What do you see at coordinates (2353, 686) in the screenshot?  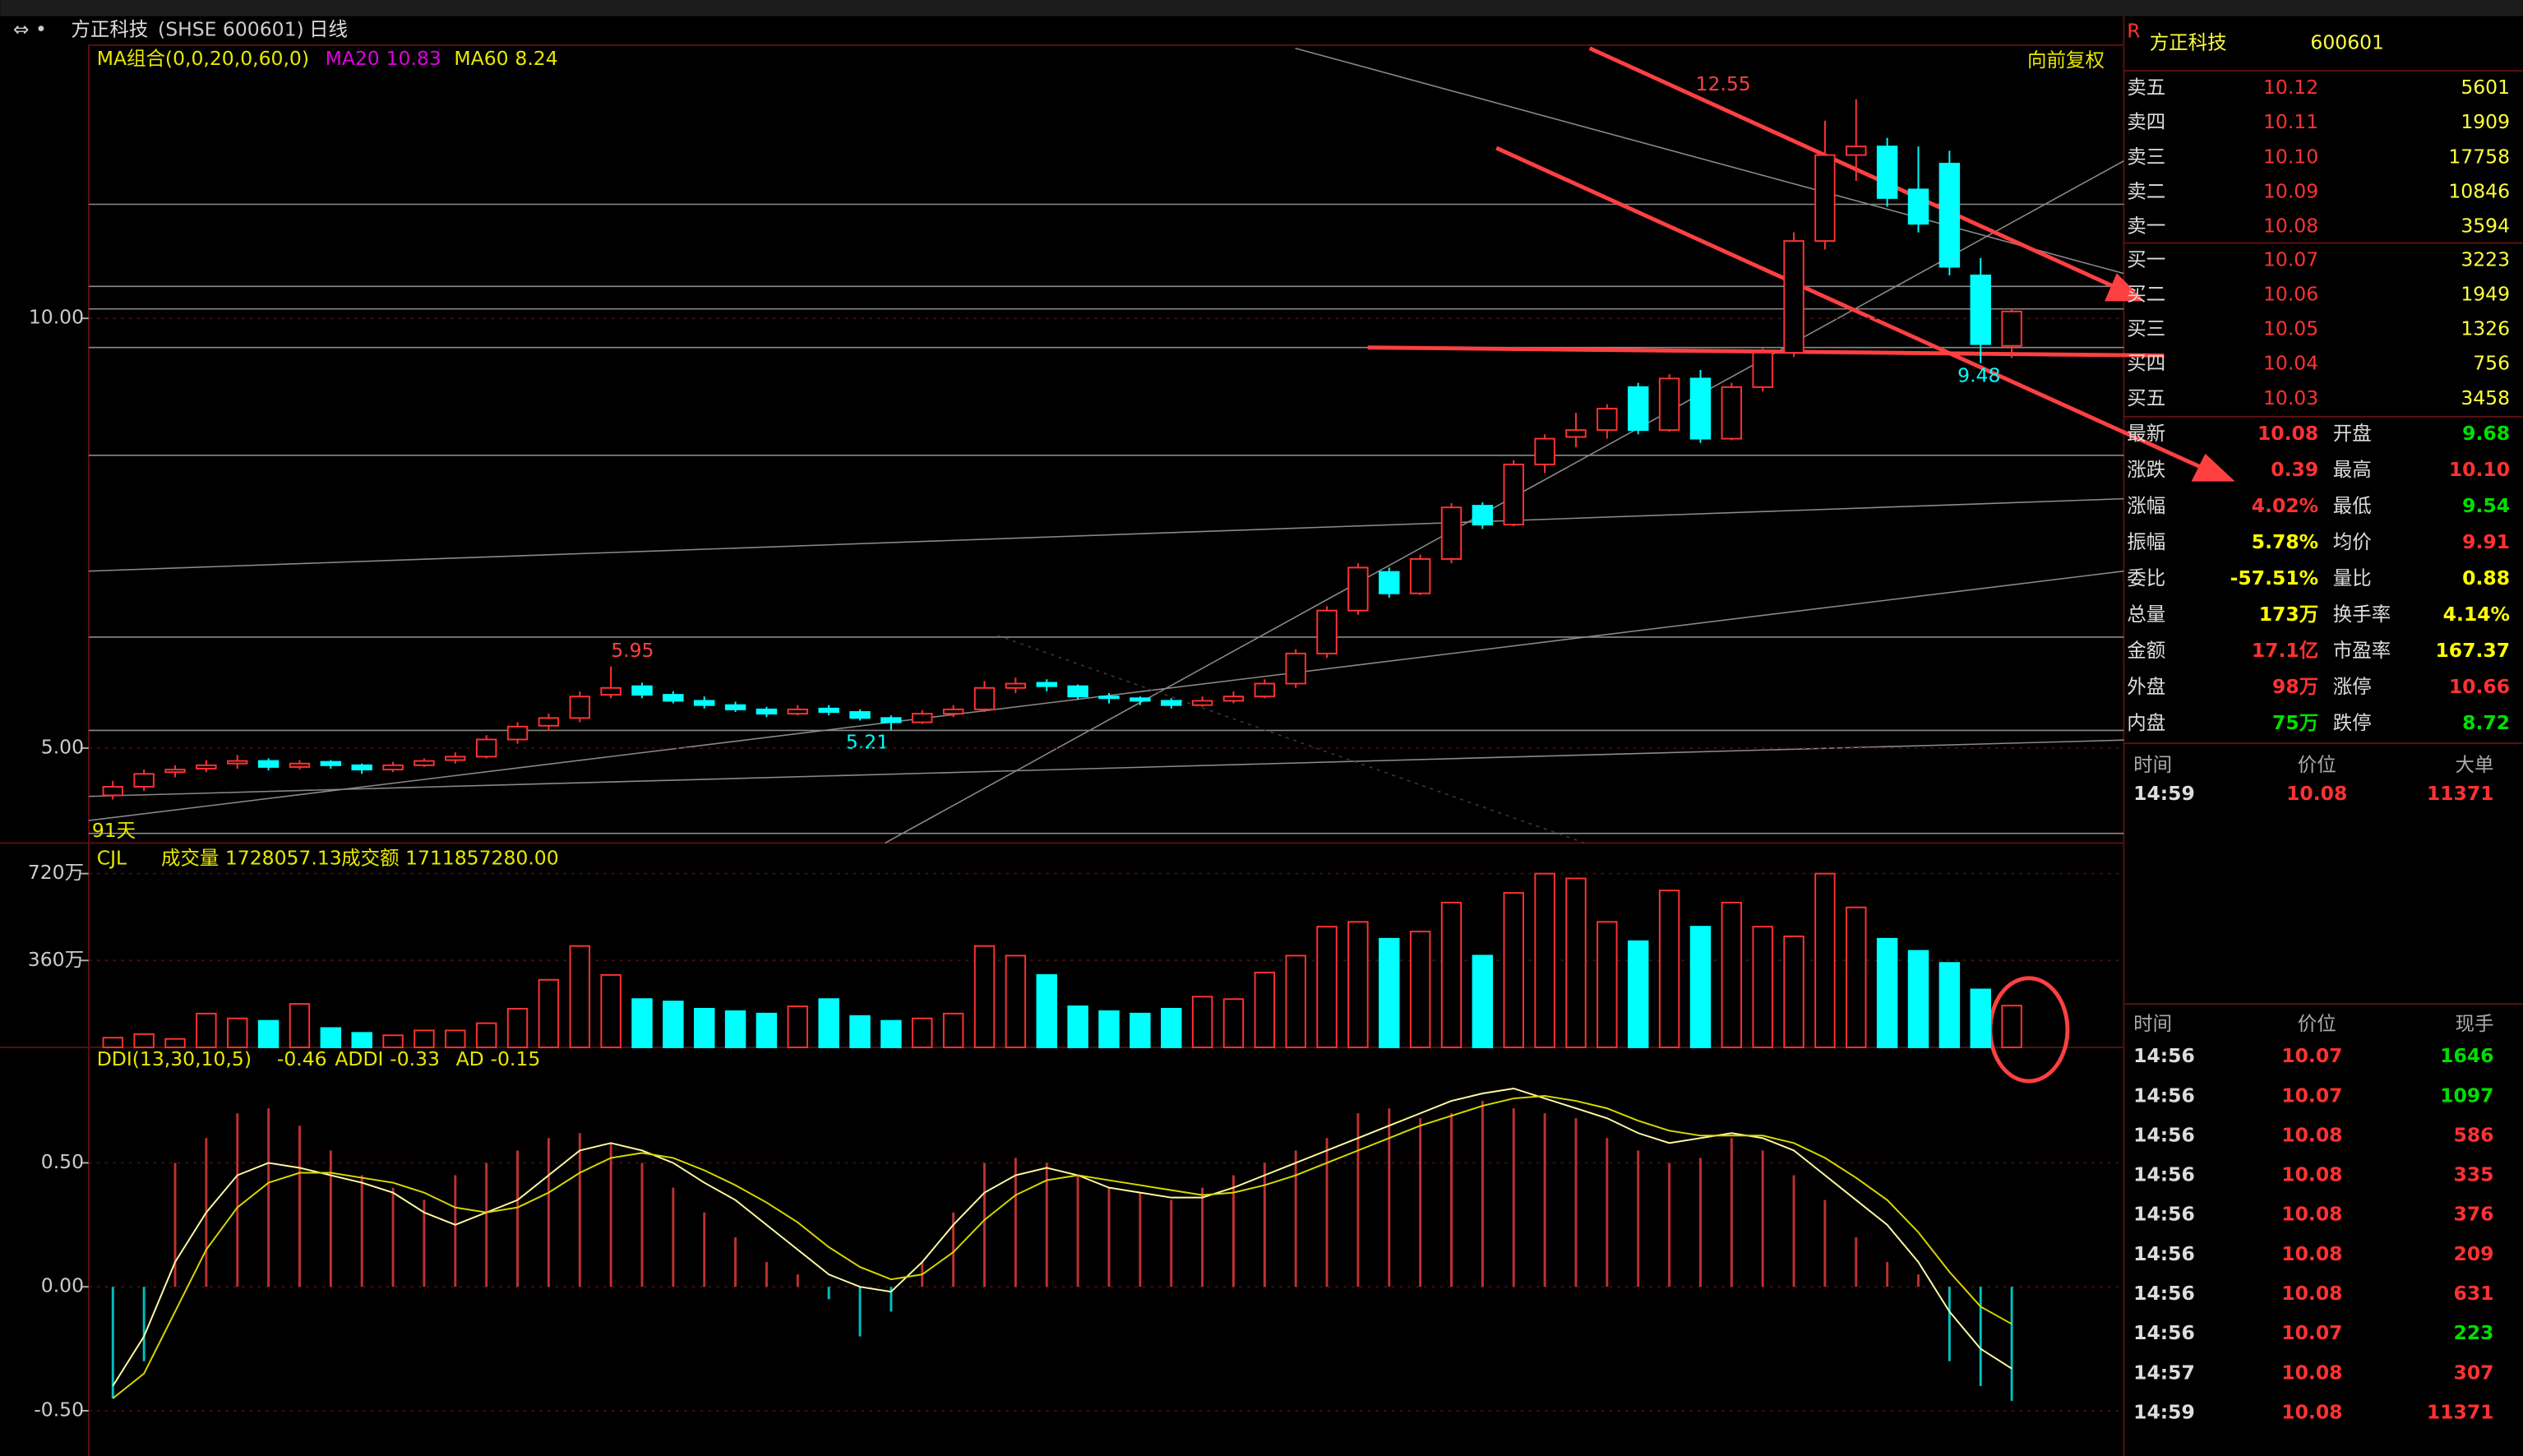 I see `stat-label: 涨停` at bounding box center [2353, 686].